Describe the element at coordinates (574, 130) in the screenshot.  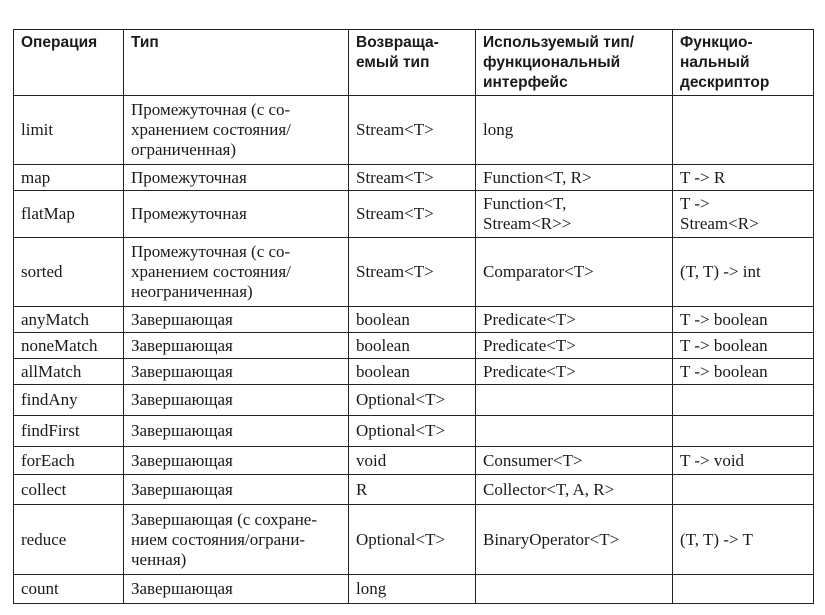
I see `cell-interface: long` at that location.